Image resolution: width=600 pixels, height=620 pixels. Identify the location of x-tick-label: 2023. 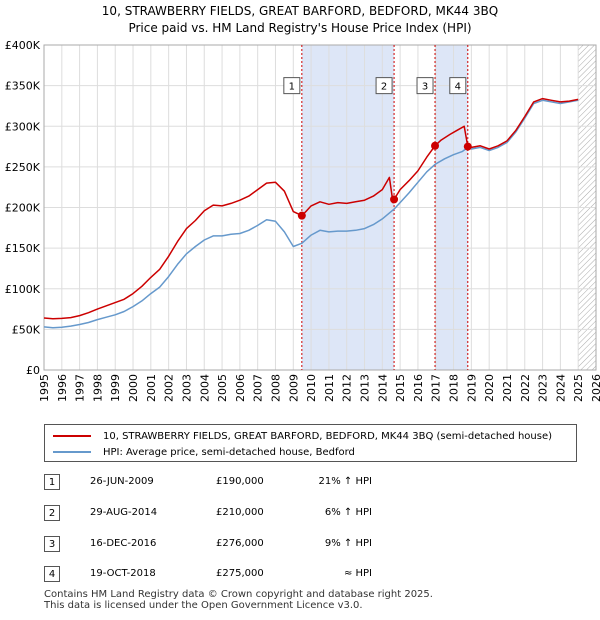
(543, 388).